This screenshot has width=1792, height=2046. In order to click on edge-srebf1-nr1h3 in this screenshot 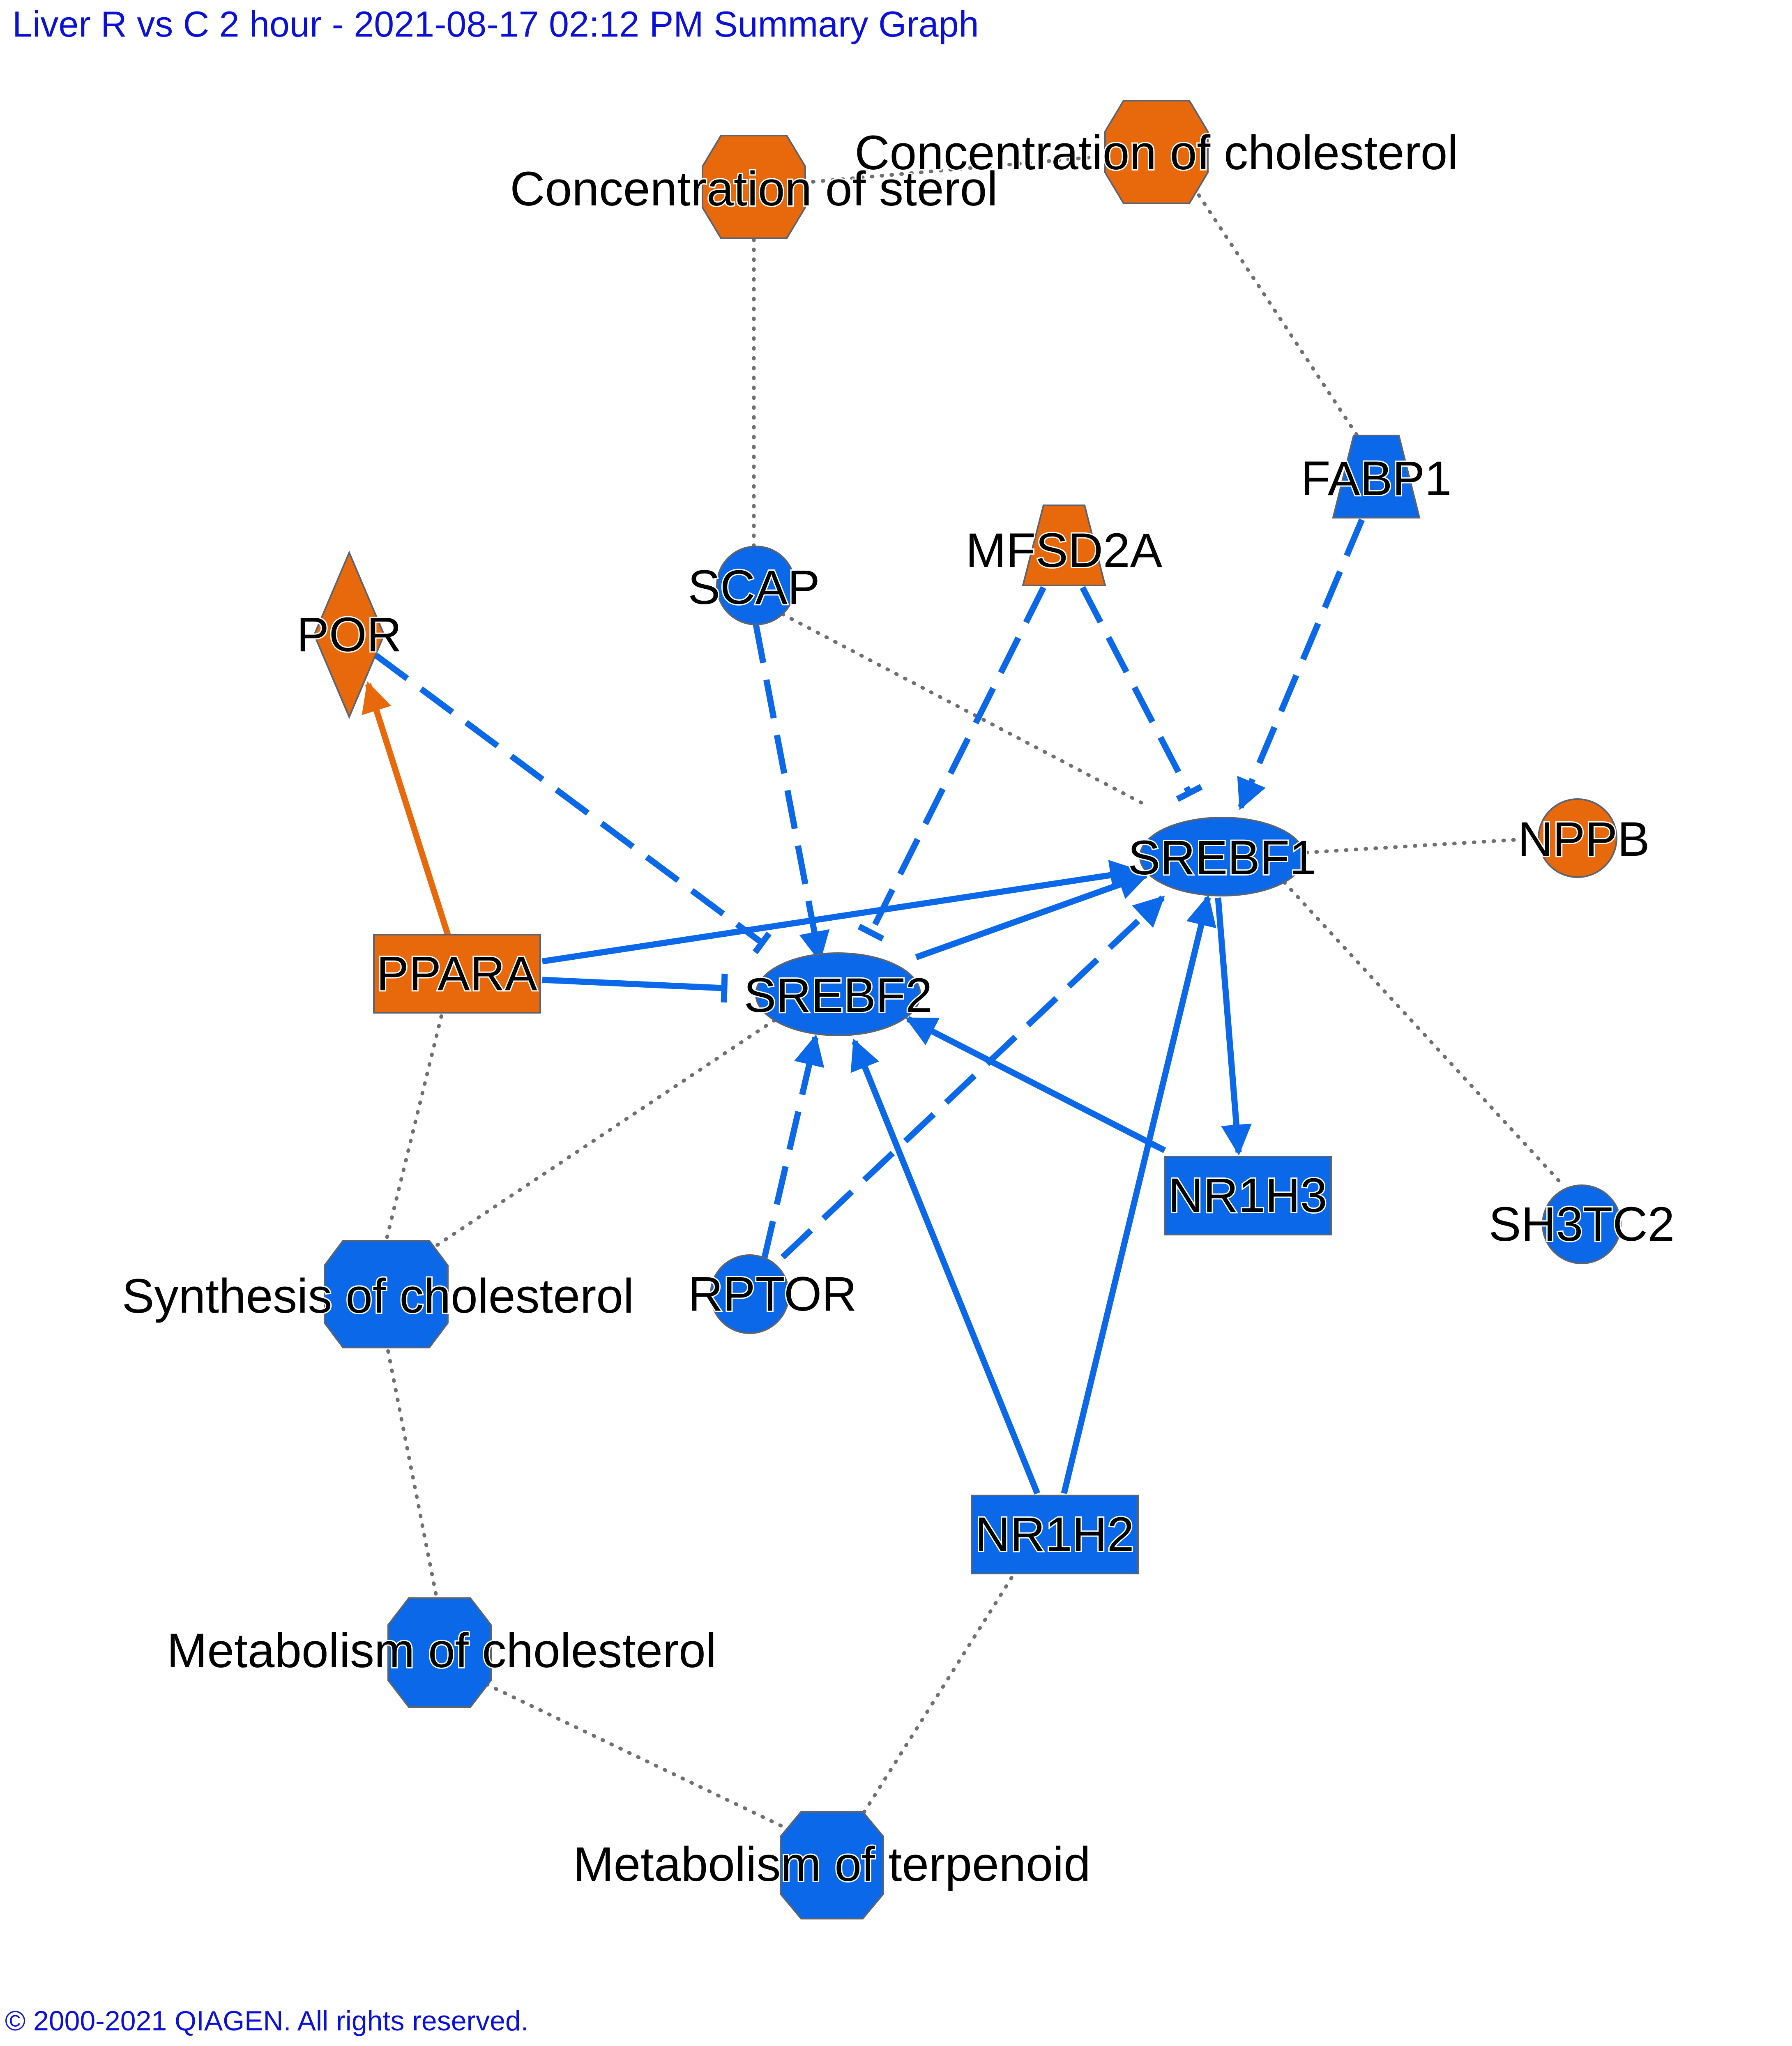, I will do `click(1233, 1026)`.